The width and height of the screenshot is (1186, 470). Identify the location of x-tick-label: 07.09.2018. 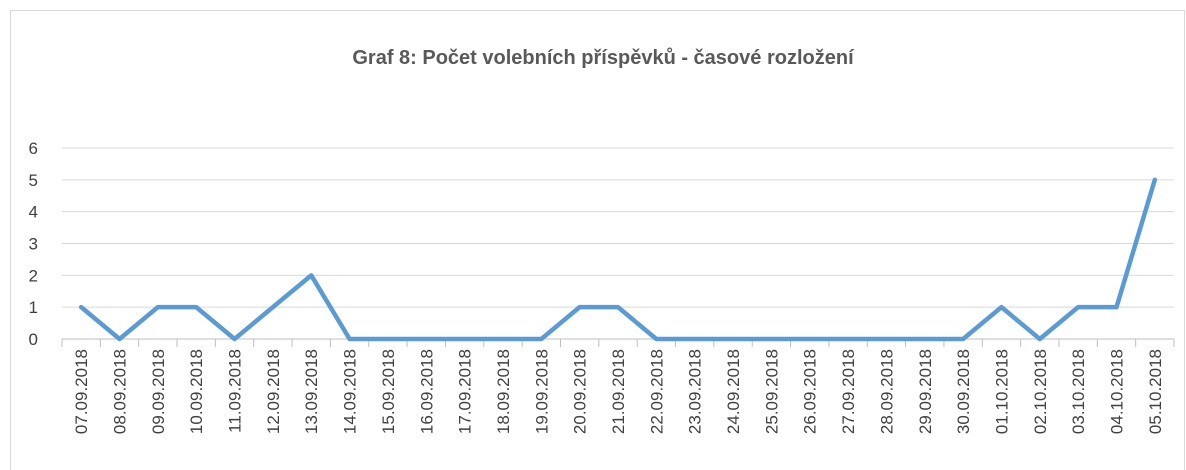
(81, 391).